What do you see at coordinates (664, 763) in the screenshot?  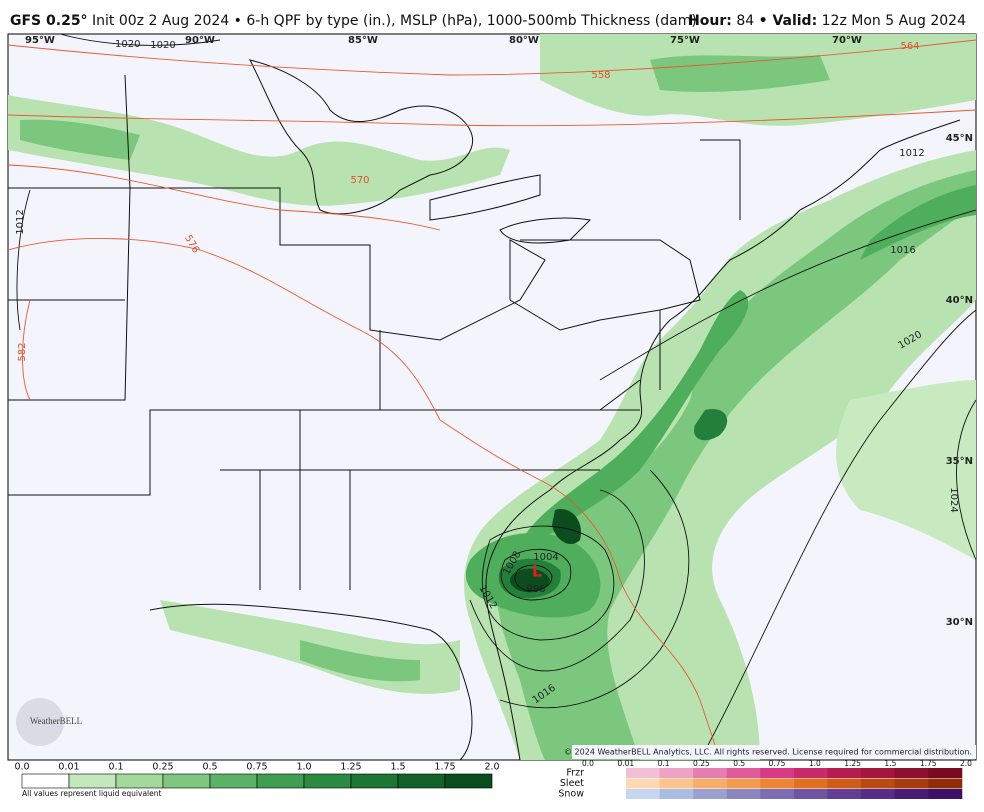 I see `mixed-tick-label: 0.1` at bounding box center [664, 763].